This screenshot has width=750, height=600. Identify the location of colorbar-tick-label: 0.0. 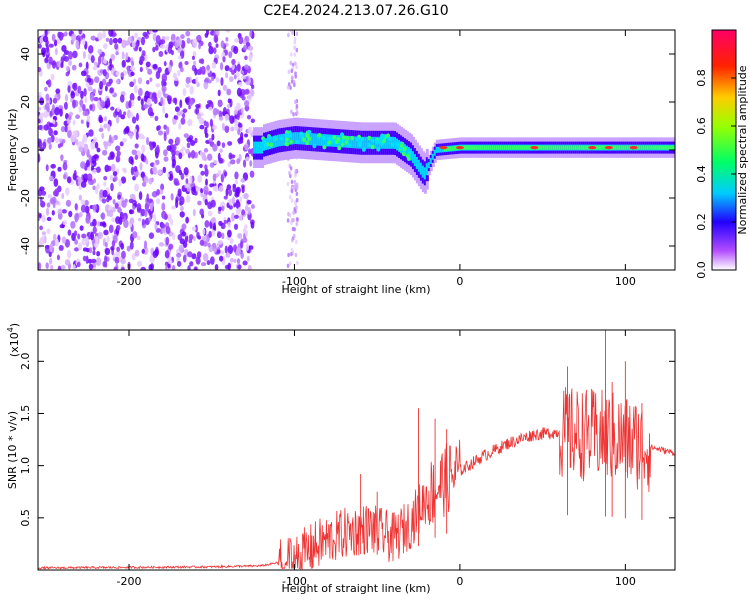
(701, 270).